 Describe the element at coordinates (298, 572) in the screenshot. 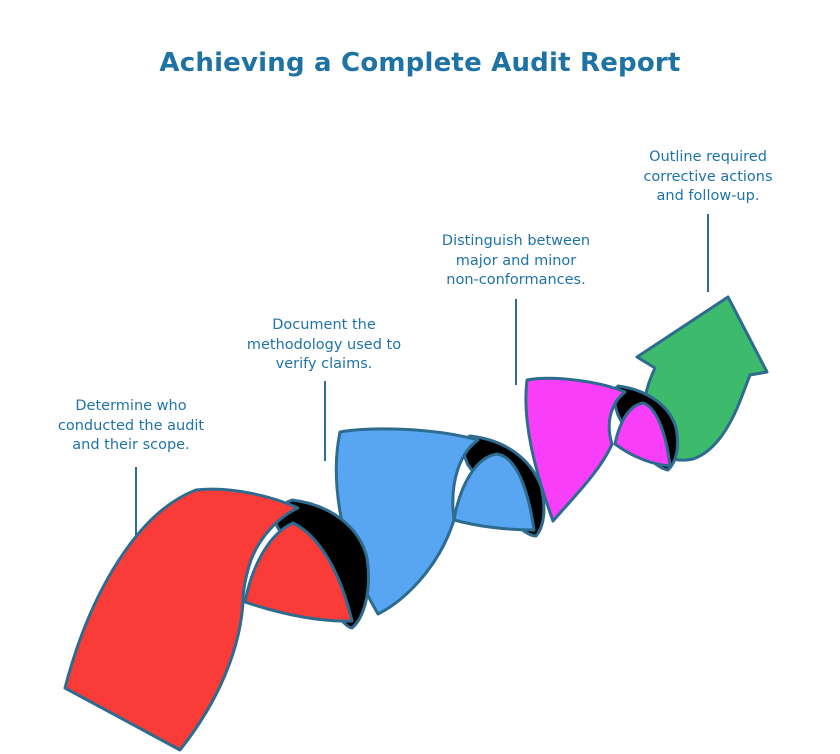

I see `red-under-arch` at that location.